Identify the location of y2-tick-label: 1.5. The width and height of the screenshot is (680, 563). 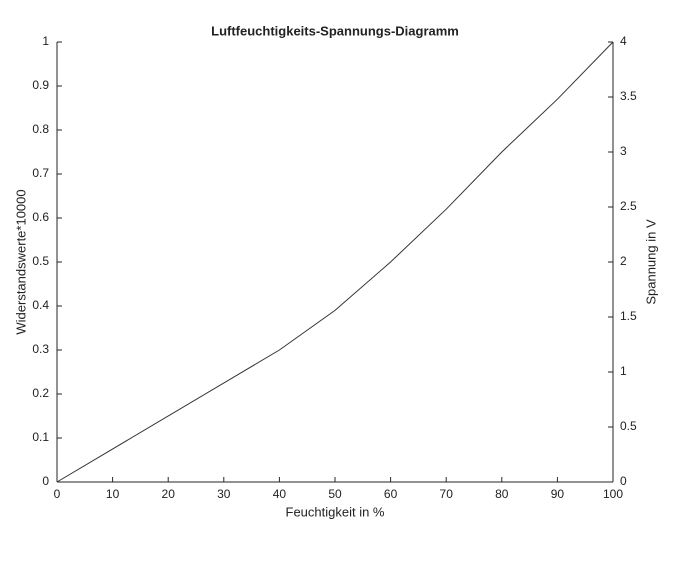
(628, 316).